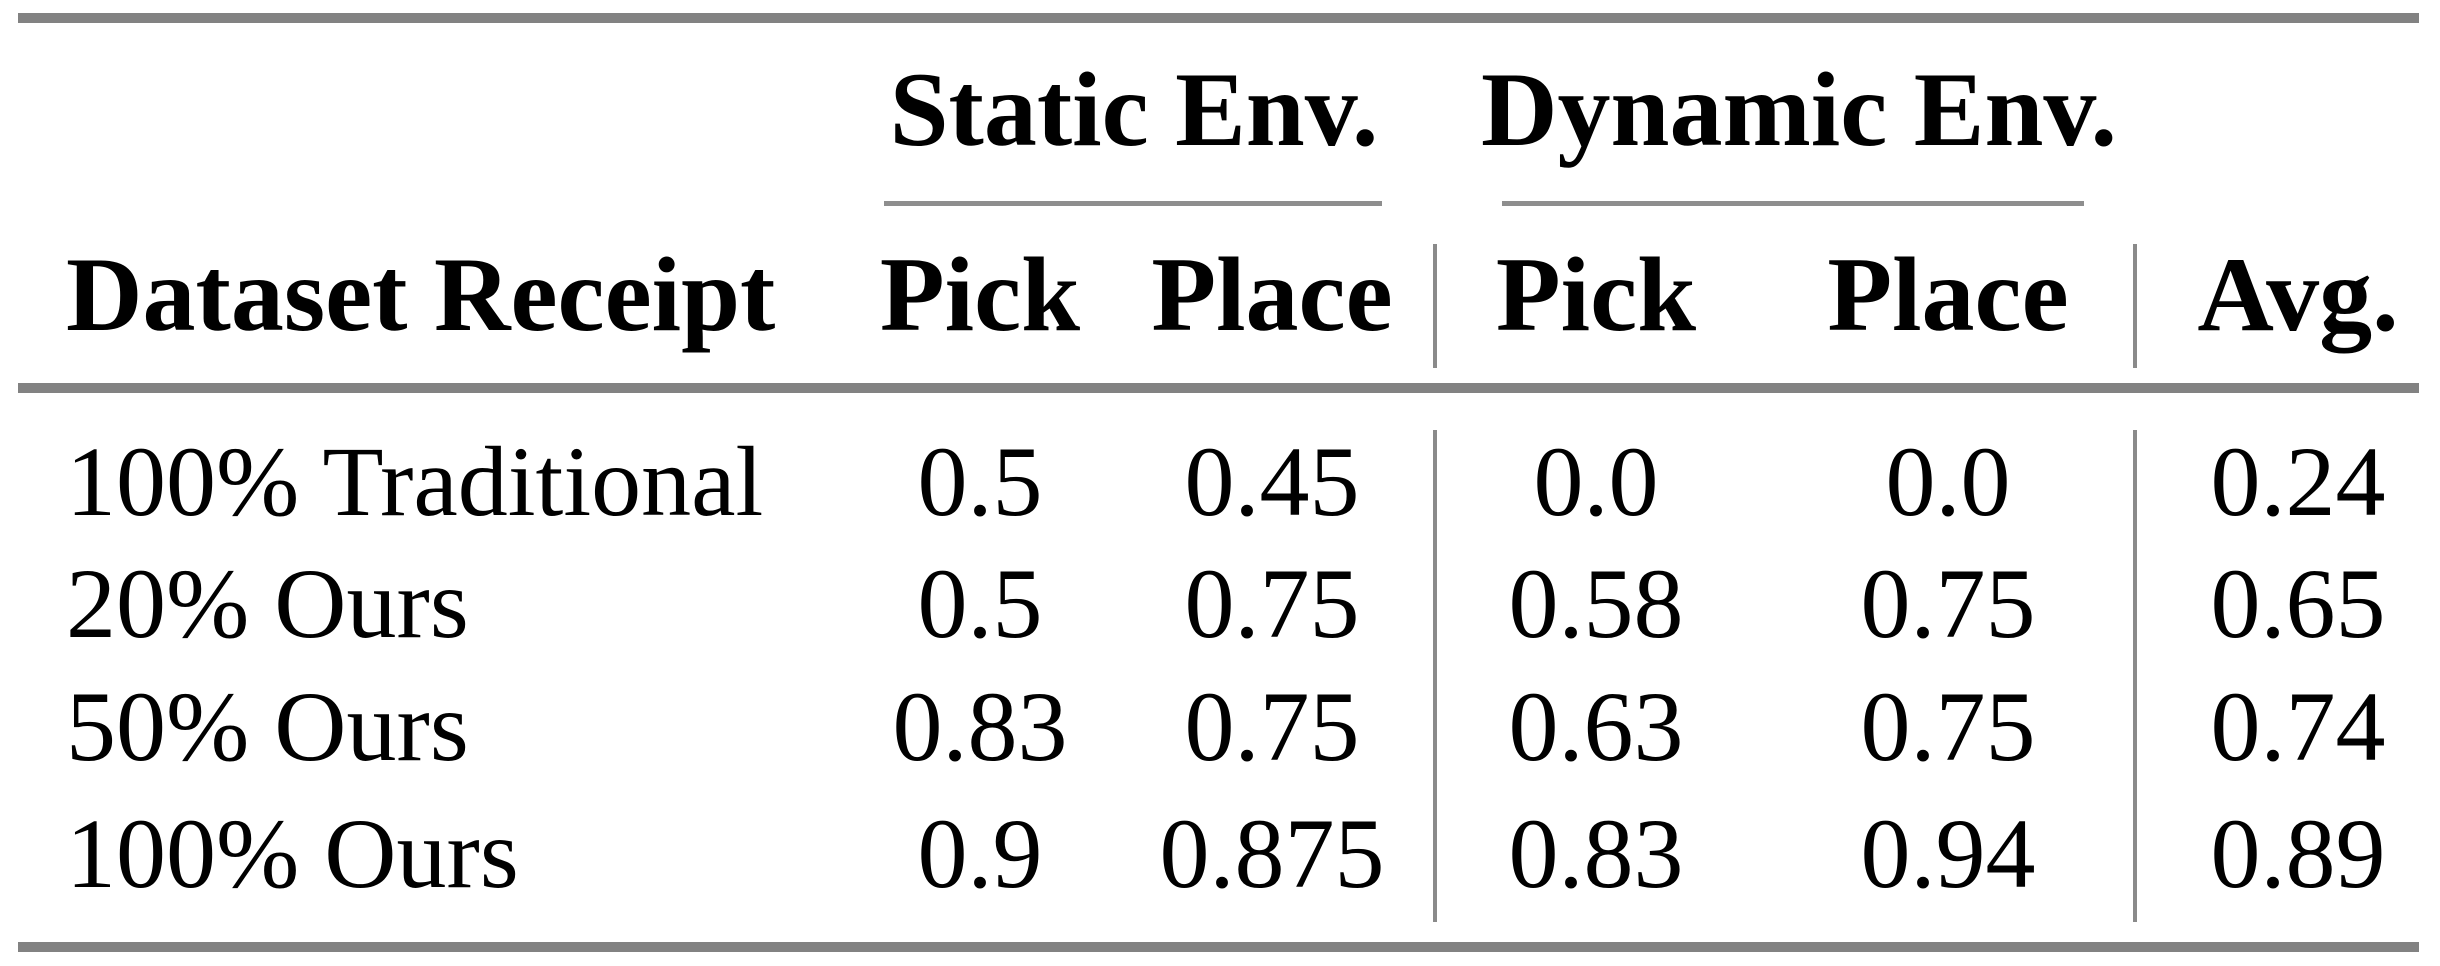 Image resolution: width=2440 pixels, height=966 pixels. Describe the element at coordinates (2135, 676) in the screenshot. I see `vertical-rule-avg-body` at that location.